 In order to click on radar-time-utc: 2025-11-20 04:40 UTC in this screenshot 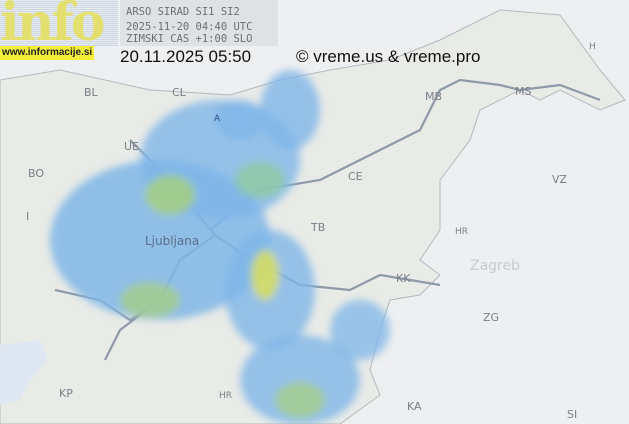, I will do `click(189, 27)`.